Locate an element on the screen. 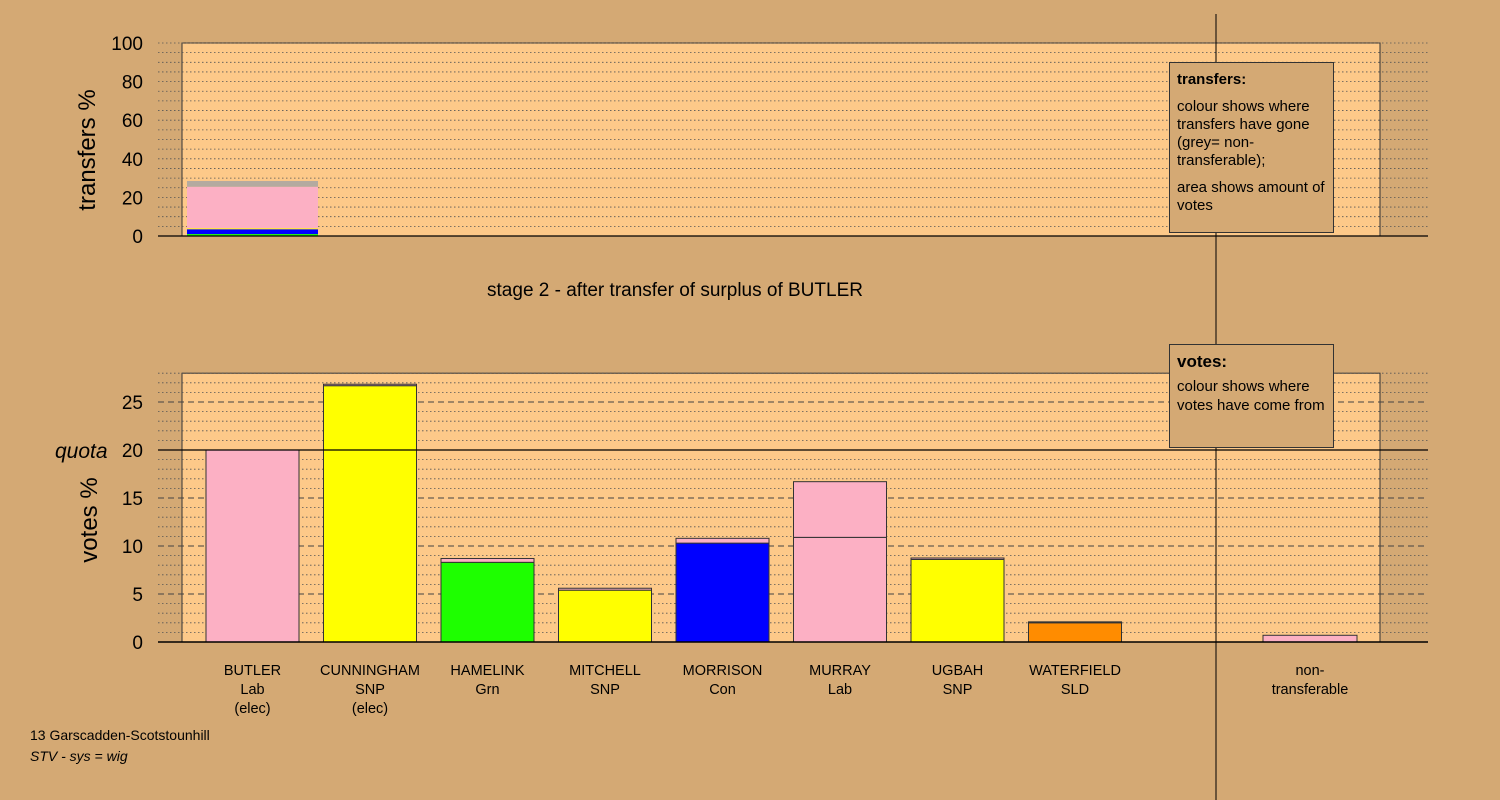  transfers-tick-label: 60 is located at coordinates (132, 121).